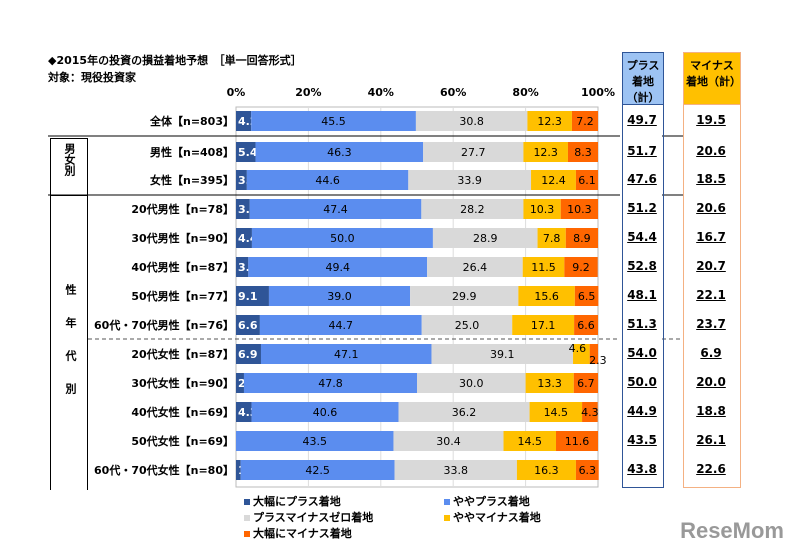 The height and width of the screenshot is (552, 794). I want to click on plus-total-value: 43.8, so click(642, 469).